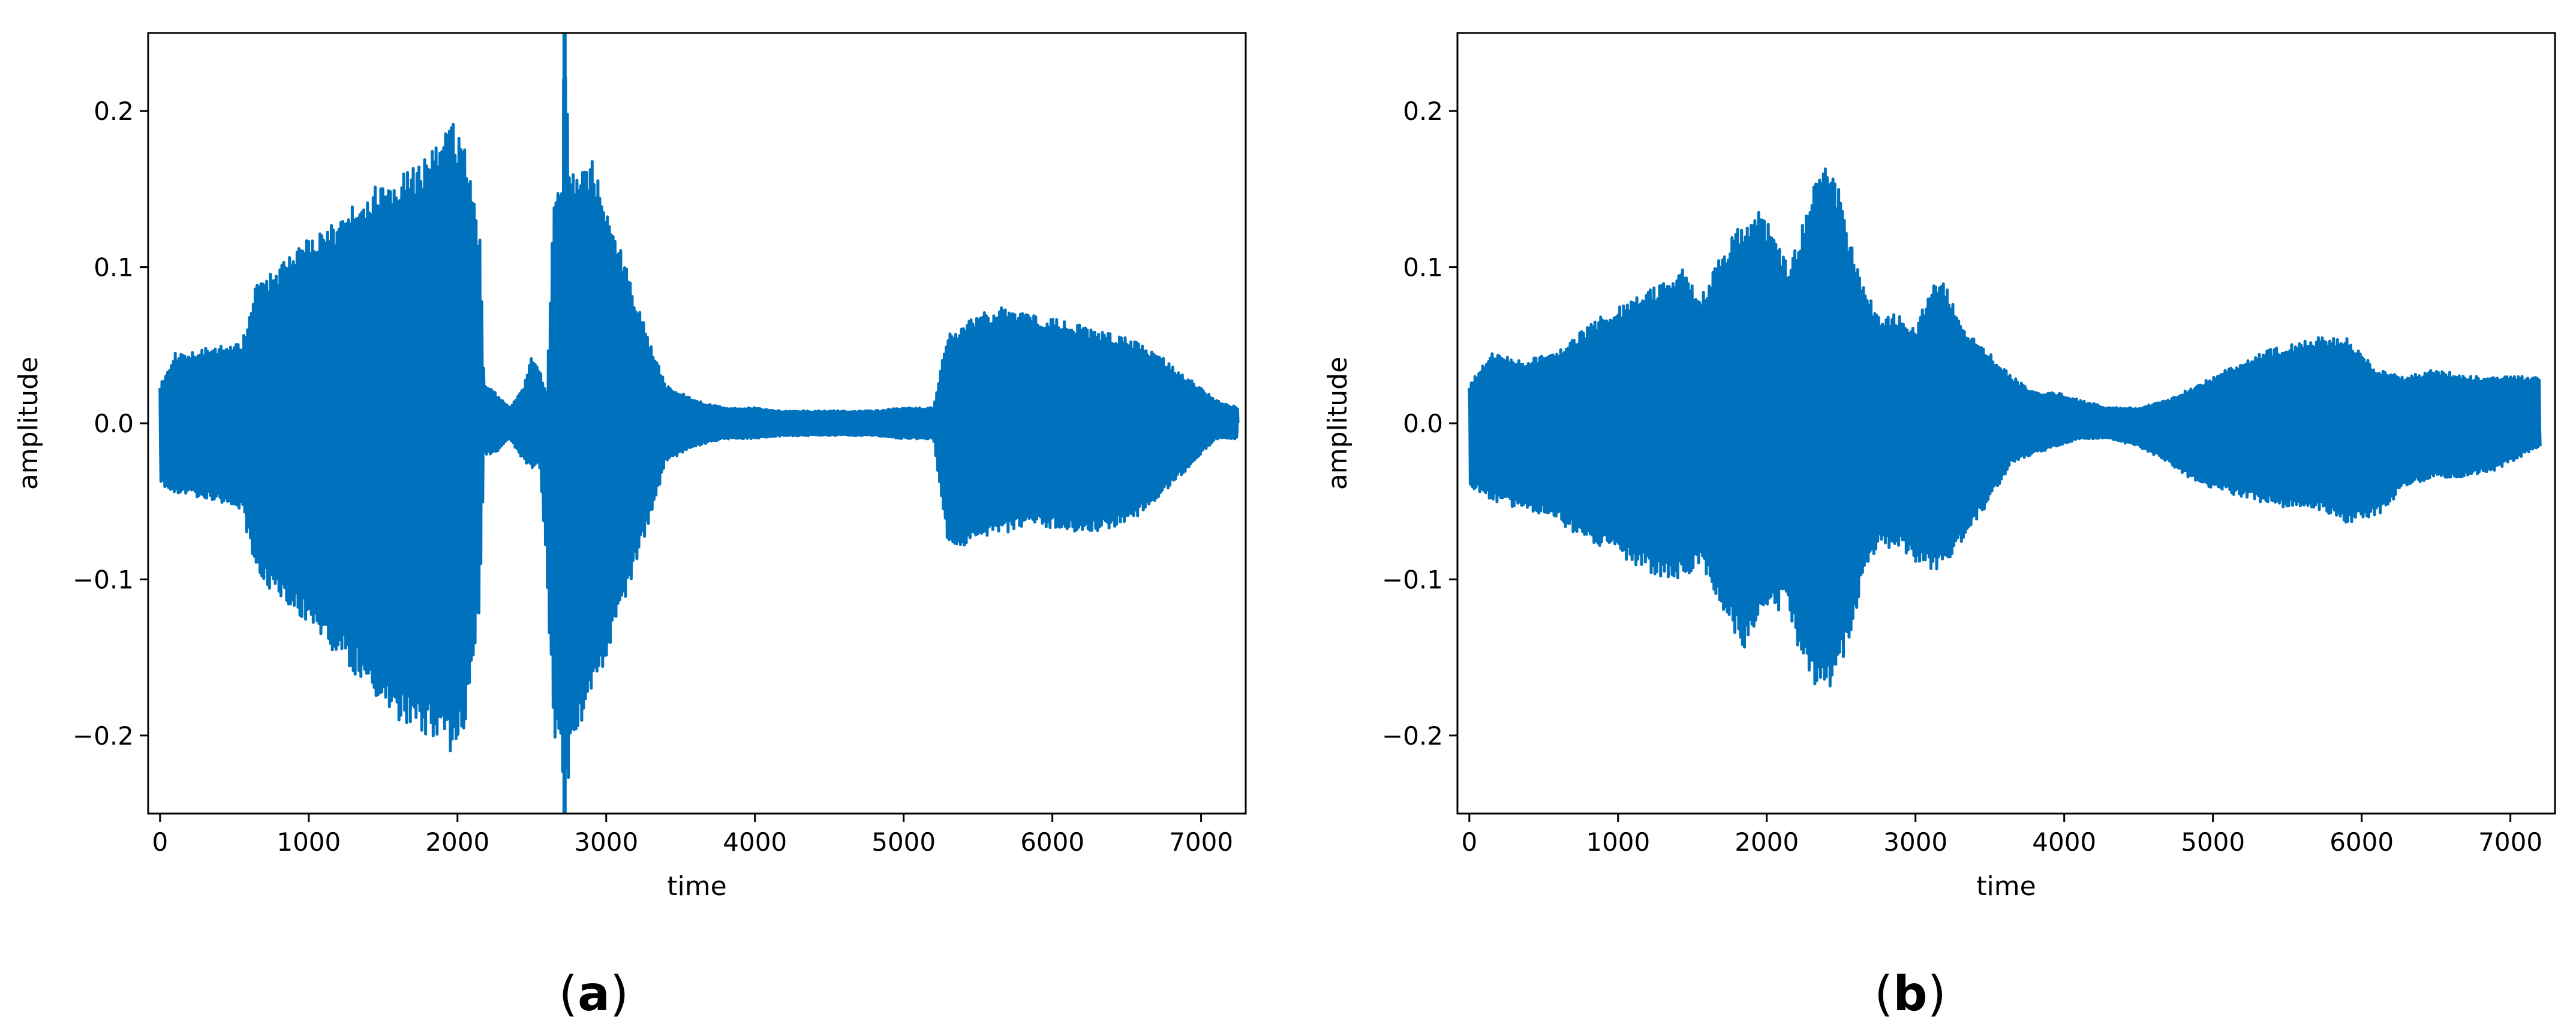  Describe the element at coordinates (2006, 886) in the screenshot. I see `x-axis-label-b: time` at that location.